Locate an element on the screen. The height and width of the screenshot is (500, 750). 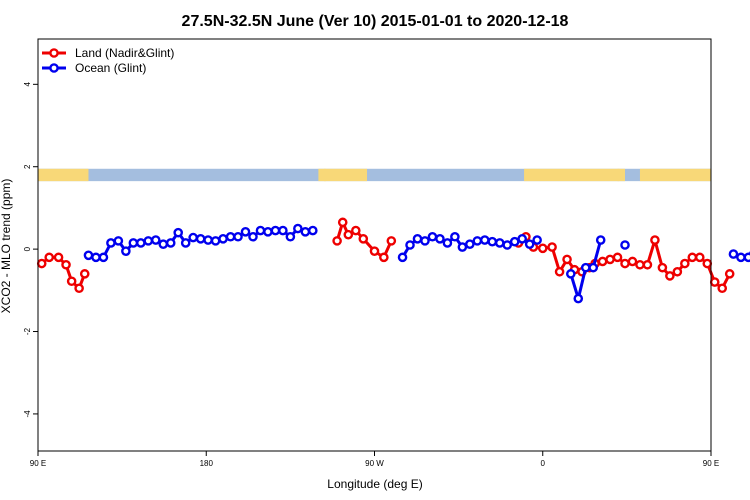
series-land is located at coordinates (385, 255).